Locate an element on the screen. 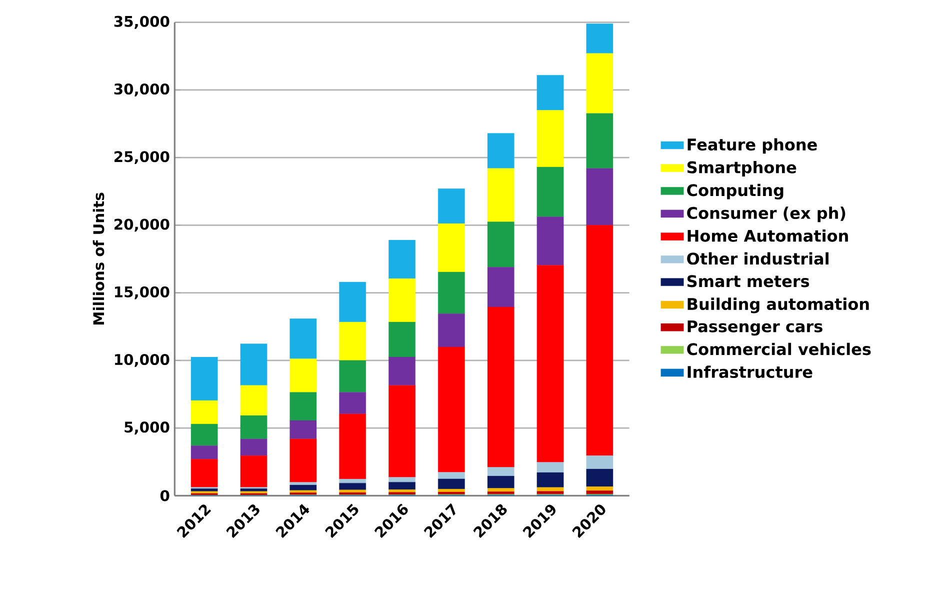 The height and width of the screenshot is (609, 940). legend-label: Computing is located at coordinates (735, 192).